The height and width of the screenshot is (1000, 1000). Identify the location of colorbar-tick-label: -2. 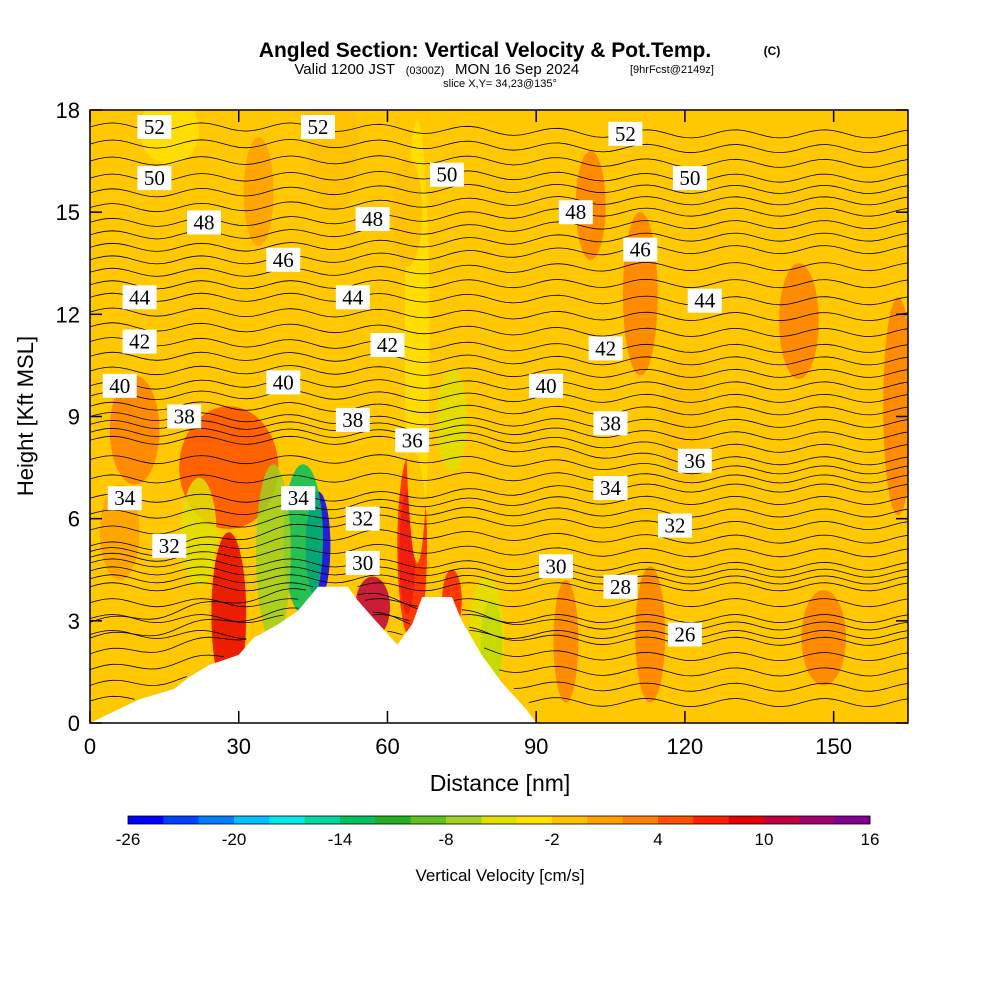
(551, 839).